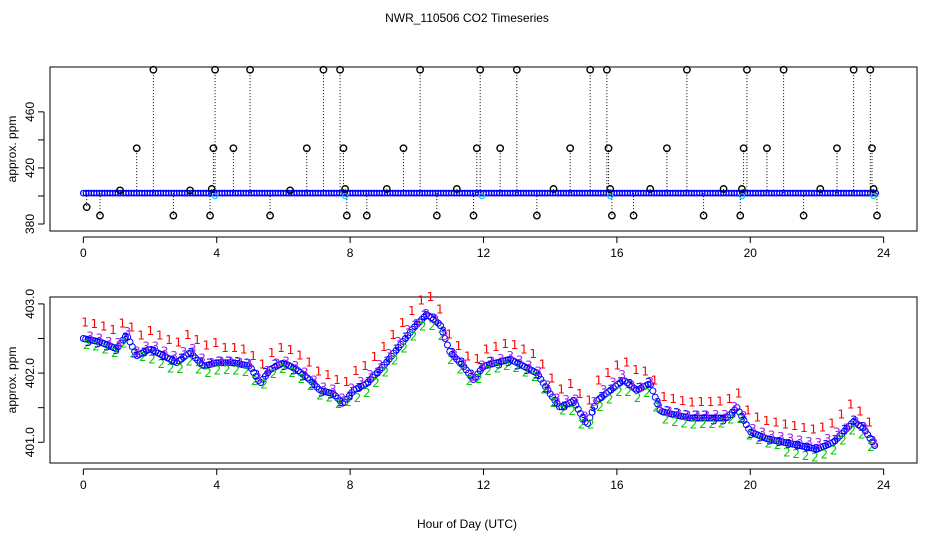 The height and width of the screenshot is (540, 936). What do you see at coordinates (30, 112) in the screenshot?
I see `y-tick-label-top: 460` at bounding box center [30, 112].